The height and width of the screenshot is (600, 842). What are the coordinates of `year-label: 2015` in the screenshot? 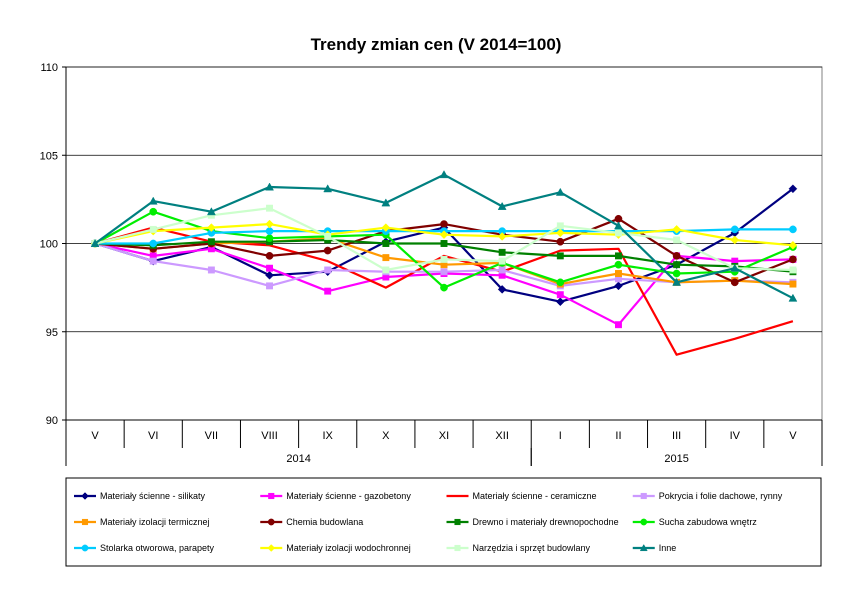 It's located at (676, 459).